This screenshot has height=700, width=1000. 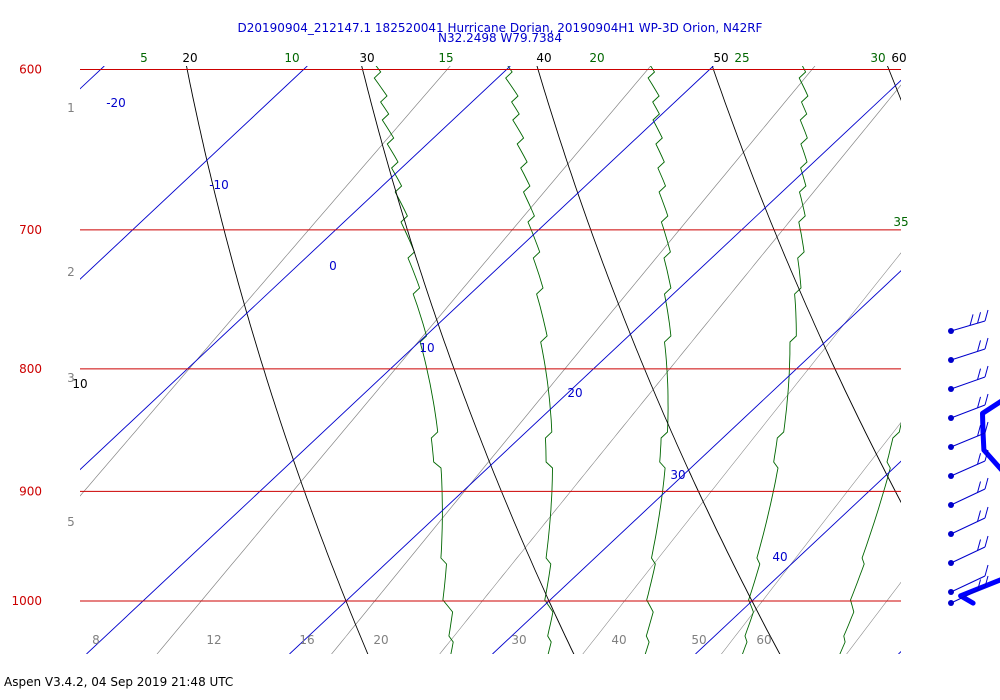 I want to click on isotherm-label: 10, so click(x=426, y=348).